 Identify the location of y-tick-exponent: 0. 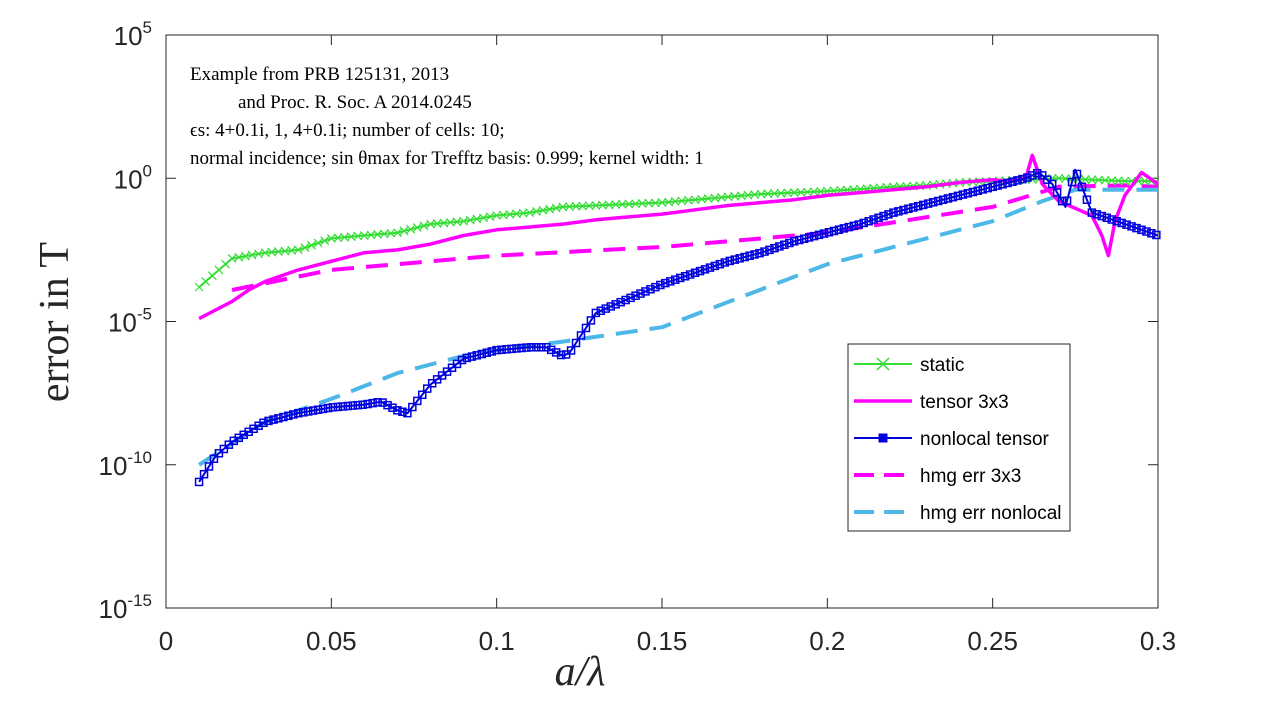
(147, 170).